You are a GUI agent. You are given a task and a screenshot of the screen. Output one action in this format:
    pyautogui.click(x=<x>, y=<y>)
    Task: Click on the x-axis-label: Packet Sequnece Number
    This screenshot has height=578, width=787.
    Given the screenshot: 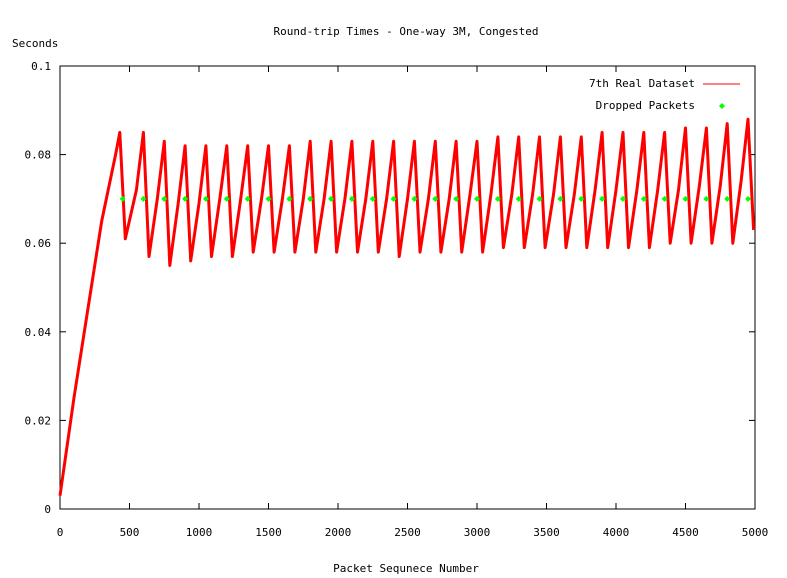 What is the action you would take?
    pyautogui.click(x=406, y=568)
    